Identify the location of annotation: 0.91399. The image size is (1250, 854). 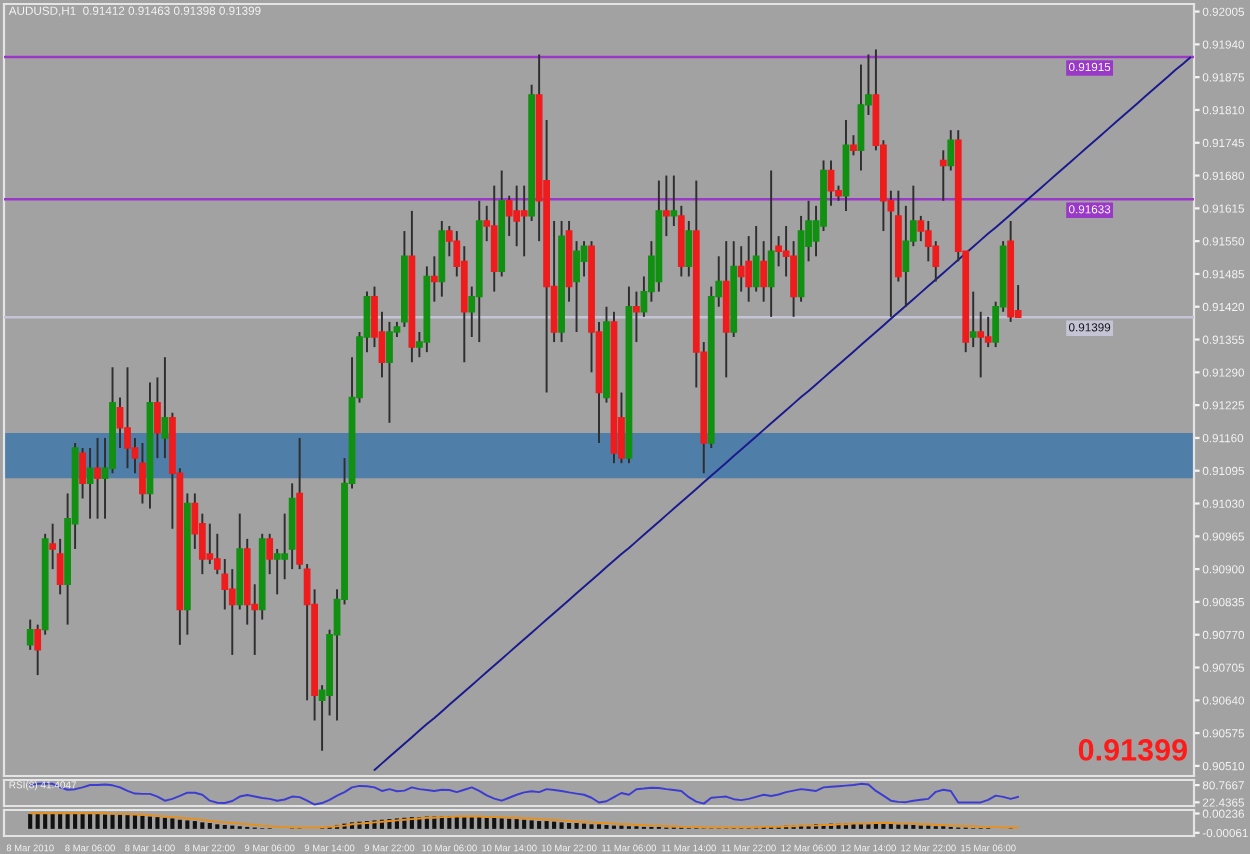
(1132, 750).